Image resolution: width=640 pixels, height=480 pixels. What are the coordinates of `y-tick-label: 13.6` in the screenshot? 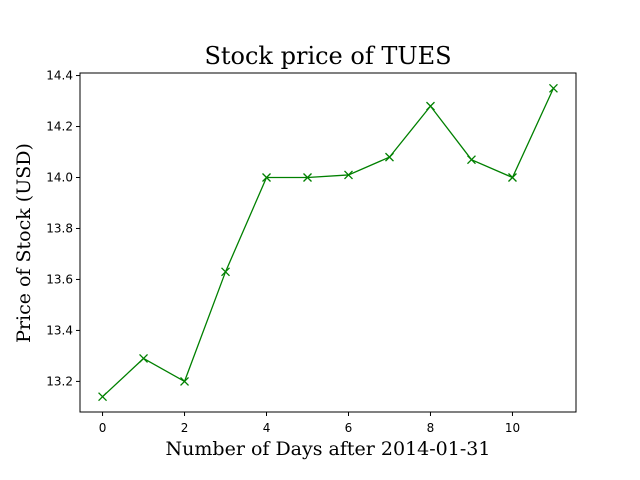 It's located at (59, 279).